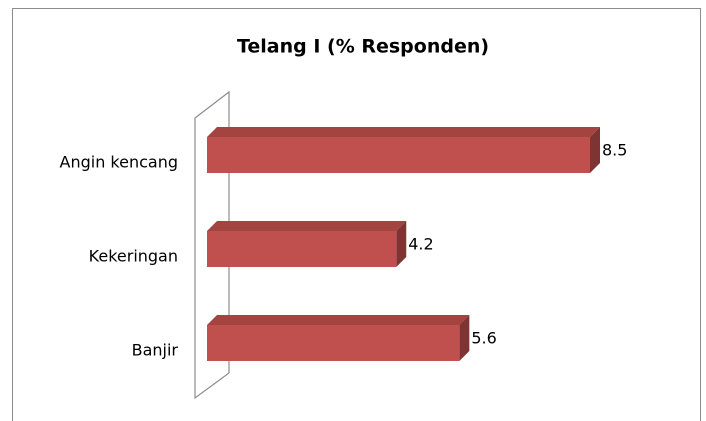 The width and height of the screenshot is (706, 421). I want to click on data-label: 8.5, so click(614, 150).